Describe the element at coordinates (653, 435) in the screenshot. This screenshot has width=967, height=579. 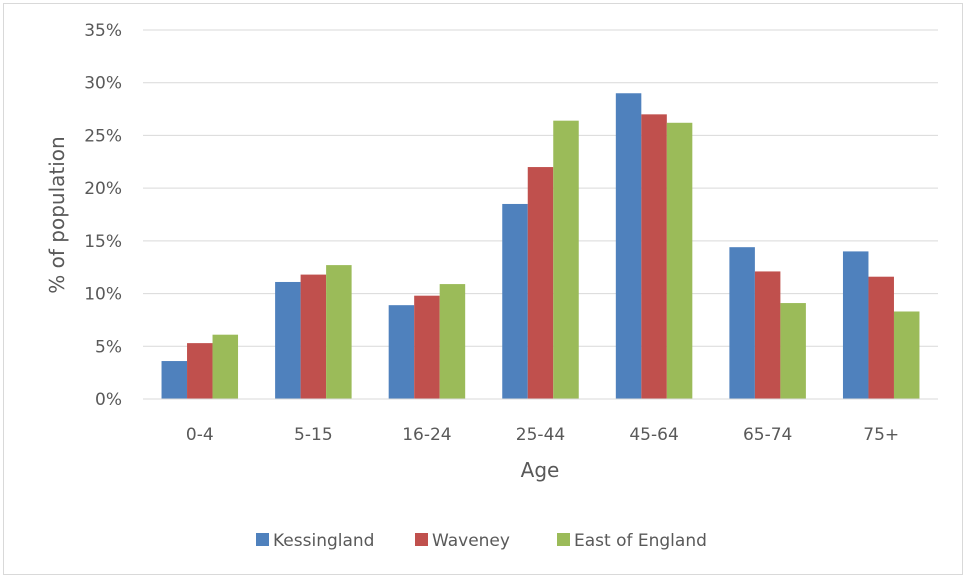
I see `x-tick-label: 45-64` at that location.